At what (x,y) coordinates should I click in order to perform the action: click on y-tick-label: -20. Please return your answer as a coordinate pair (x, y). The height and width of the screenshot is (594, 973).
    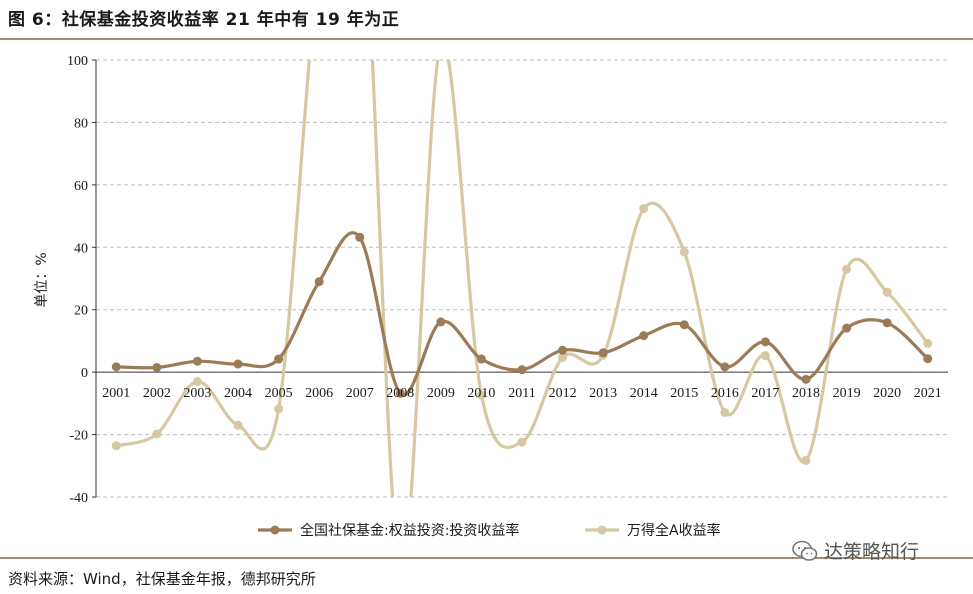
    Looking at the image, I should click on (78, 436).